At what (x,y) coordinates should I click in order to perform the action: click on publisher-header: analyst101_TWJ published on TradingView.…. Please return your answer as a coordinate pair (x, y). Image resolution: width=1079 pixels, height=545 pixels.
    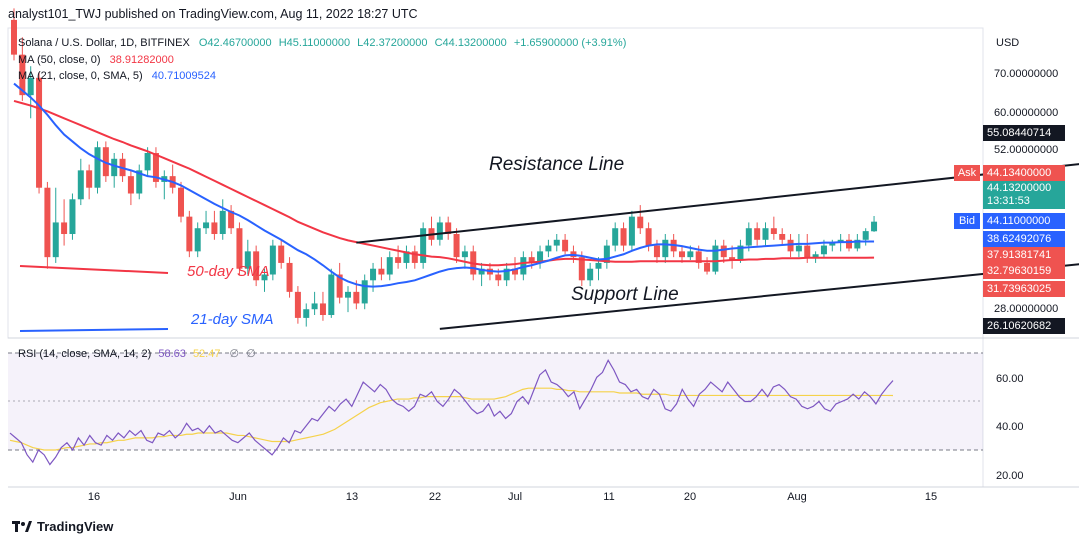
    Looking at the image, I should click on (213, 14).